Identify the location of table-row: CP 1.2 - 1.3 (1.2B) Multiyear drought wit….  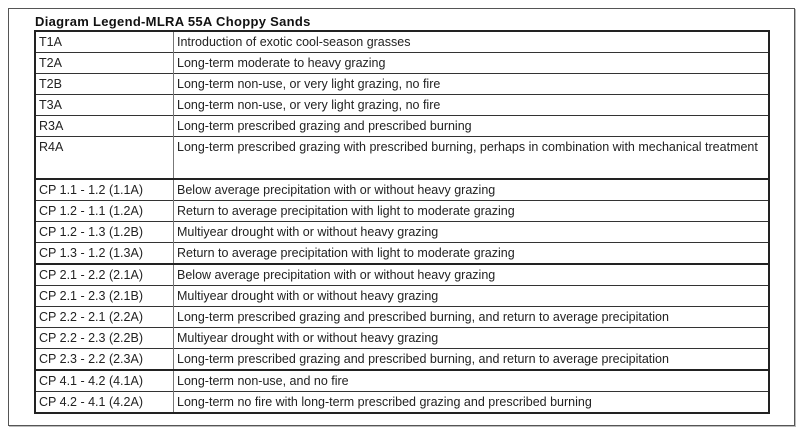
(402, 232).